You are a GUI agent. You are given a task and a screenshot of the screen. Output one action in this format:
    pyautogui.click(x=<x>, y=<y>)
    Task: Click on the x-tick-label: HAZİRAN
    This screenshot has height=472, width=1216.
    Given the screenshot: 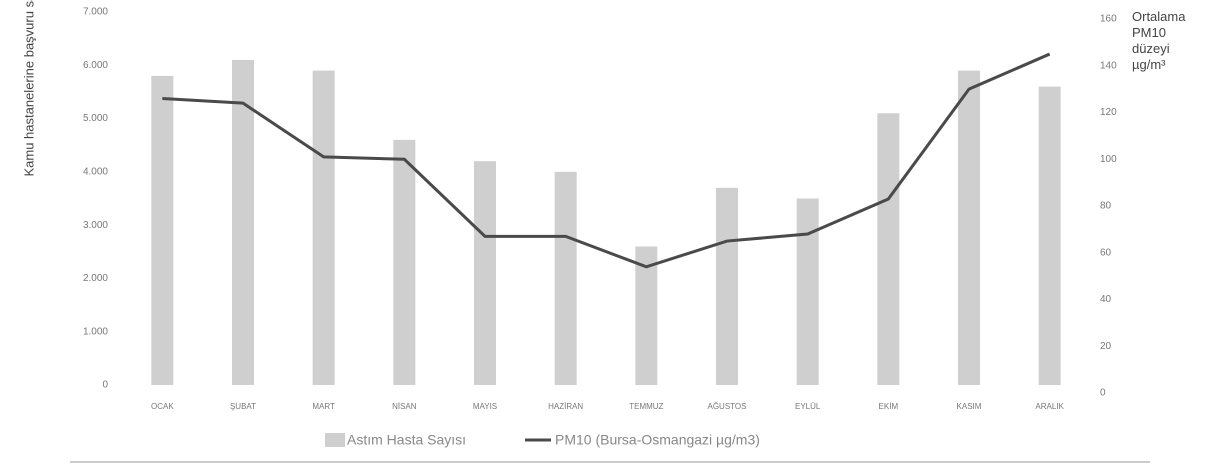 What is the action you would take?
    pyautogui.click(x=565, y=406)
    